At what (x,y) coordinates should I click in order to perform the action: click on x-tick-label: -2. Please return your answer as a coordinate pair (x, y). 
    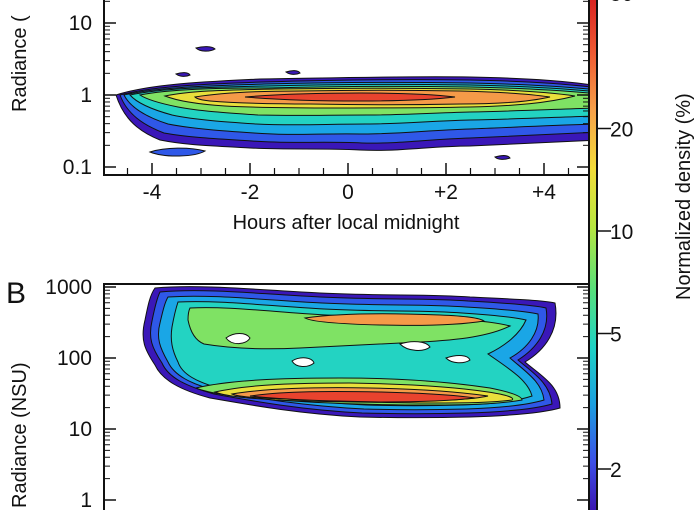
    Looking at the image, I should click on (250, 192).